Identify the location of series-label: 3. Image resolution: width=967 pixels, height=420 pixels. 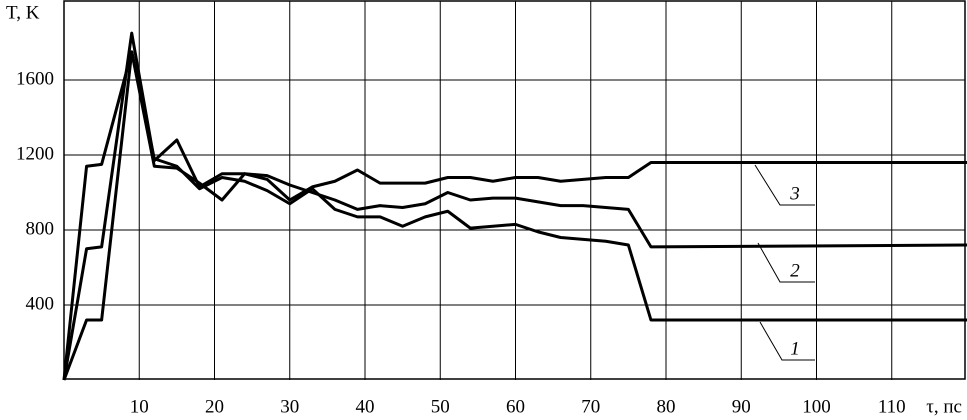
(794, 193).